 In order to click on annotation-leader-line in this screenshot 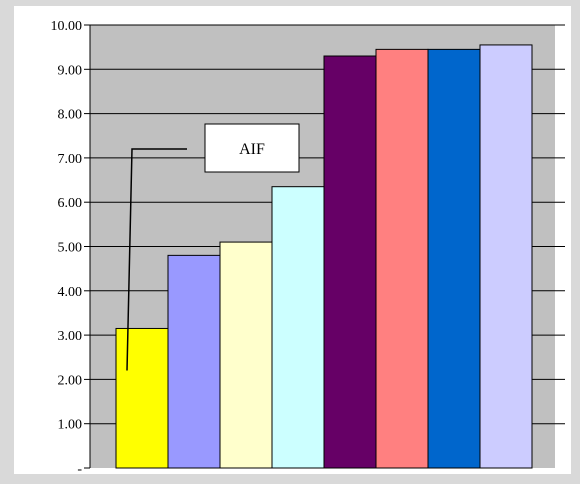, I will do `click(156, 259)`.